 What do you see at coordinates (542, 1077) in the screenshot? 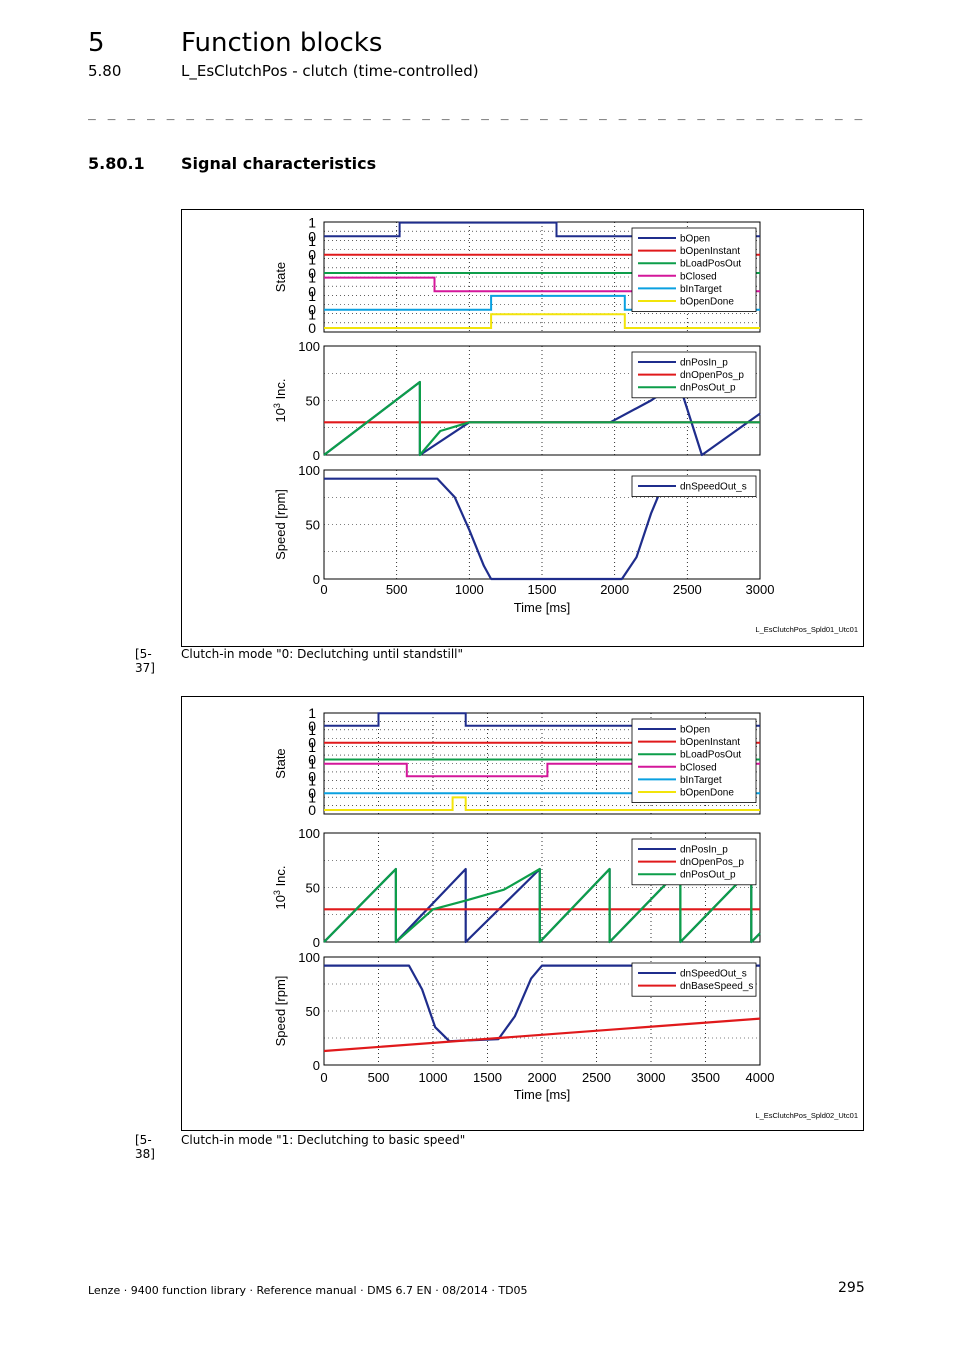
I see `x-tick-label: 2000` at bounding box center [542, 1077].